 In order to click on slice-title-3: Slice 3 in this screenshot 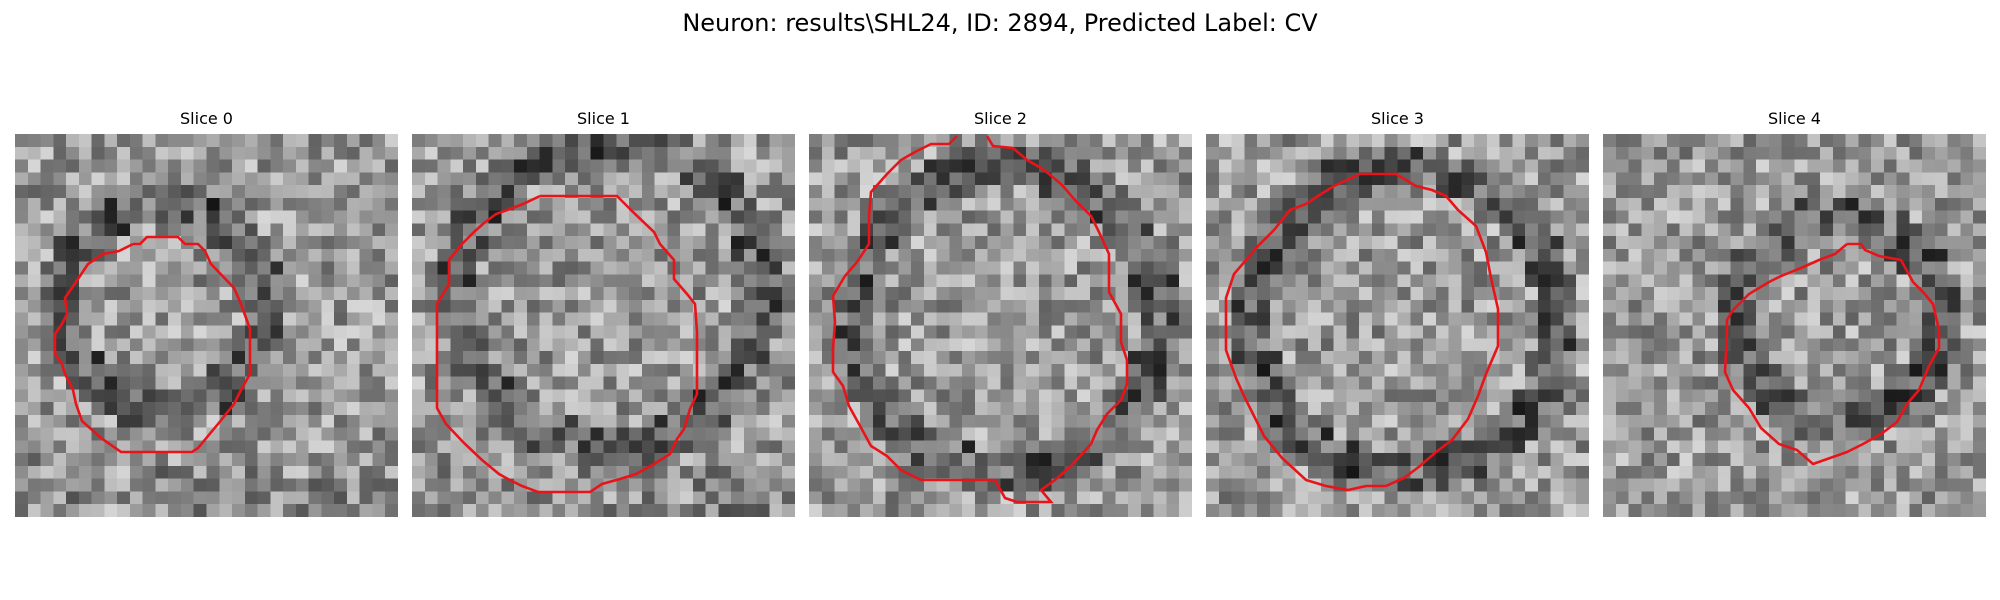, I will do `click(1397, 118)`.